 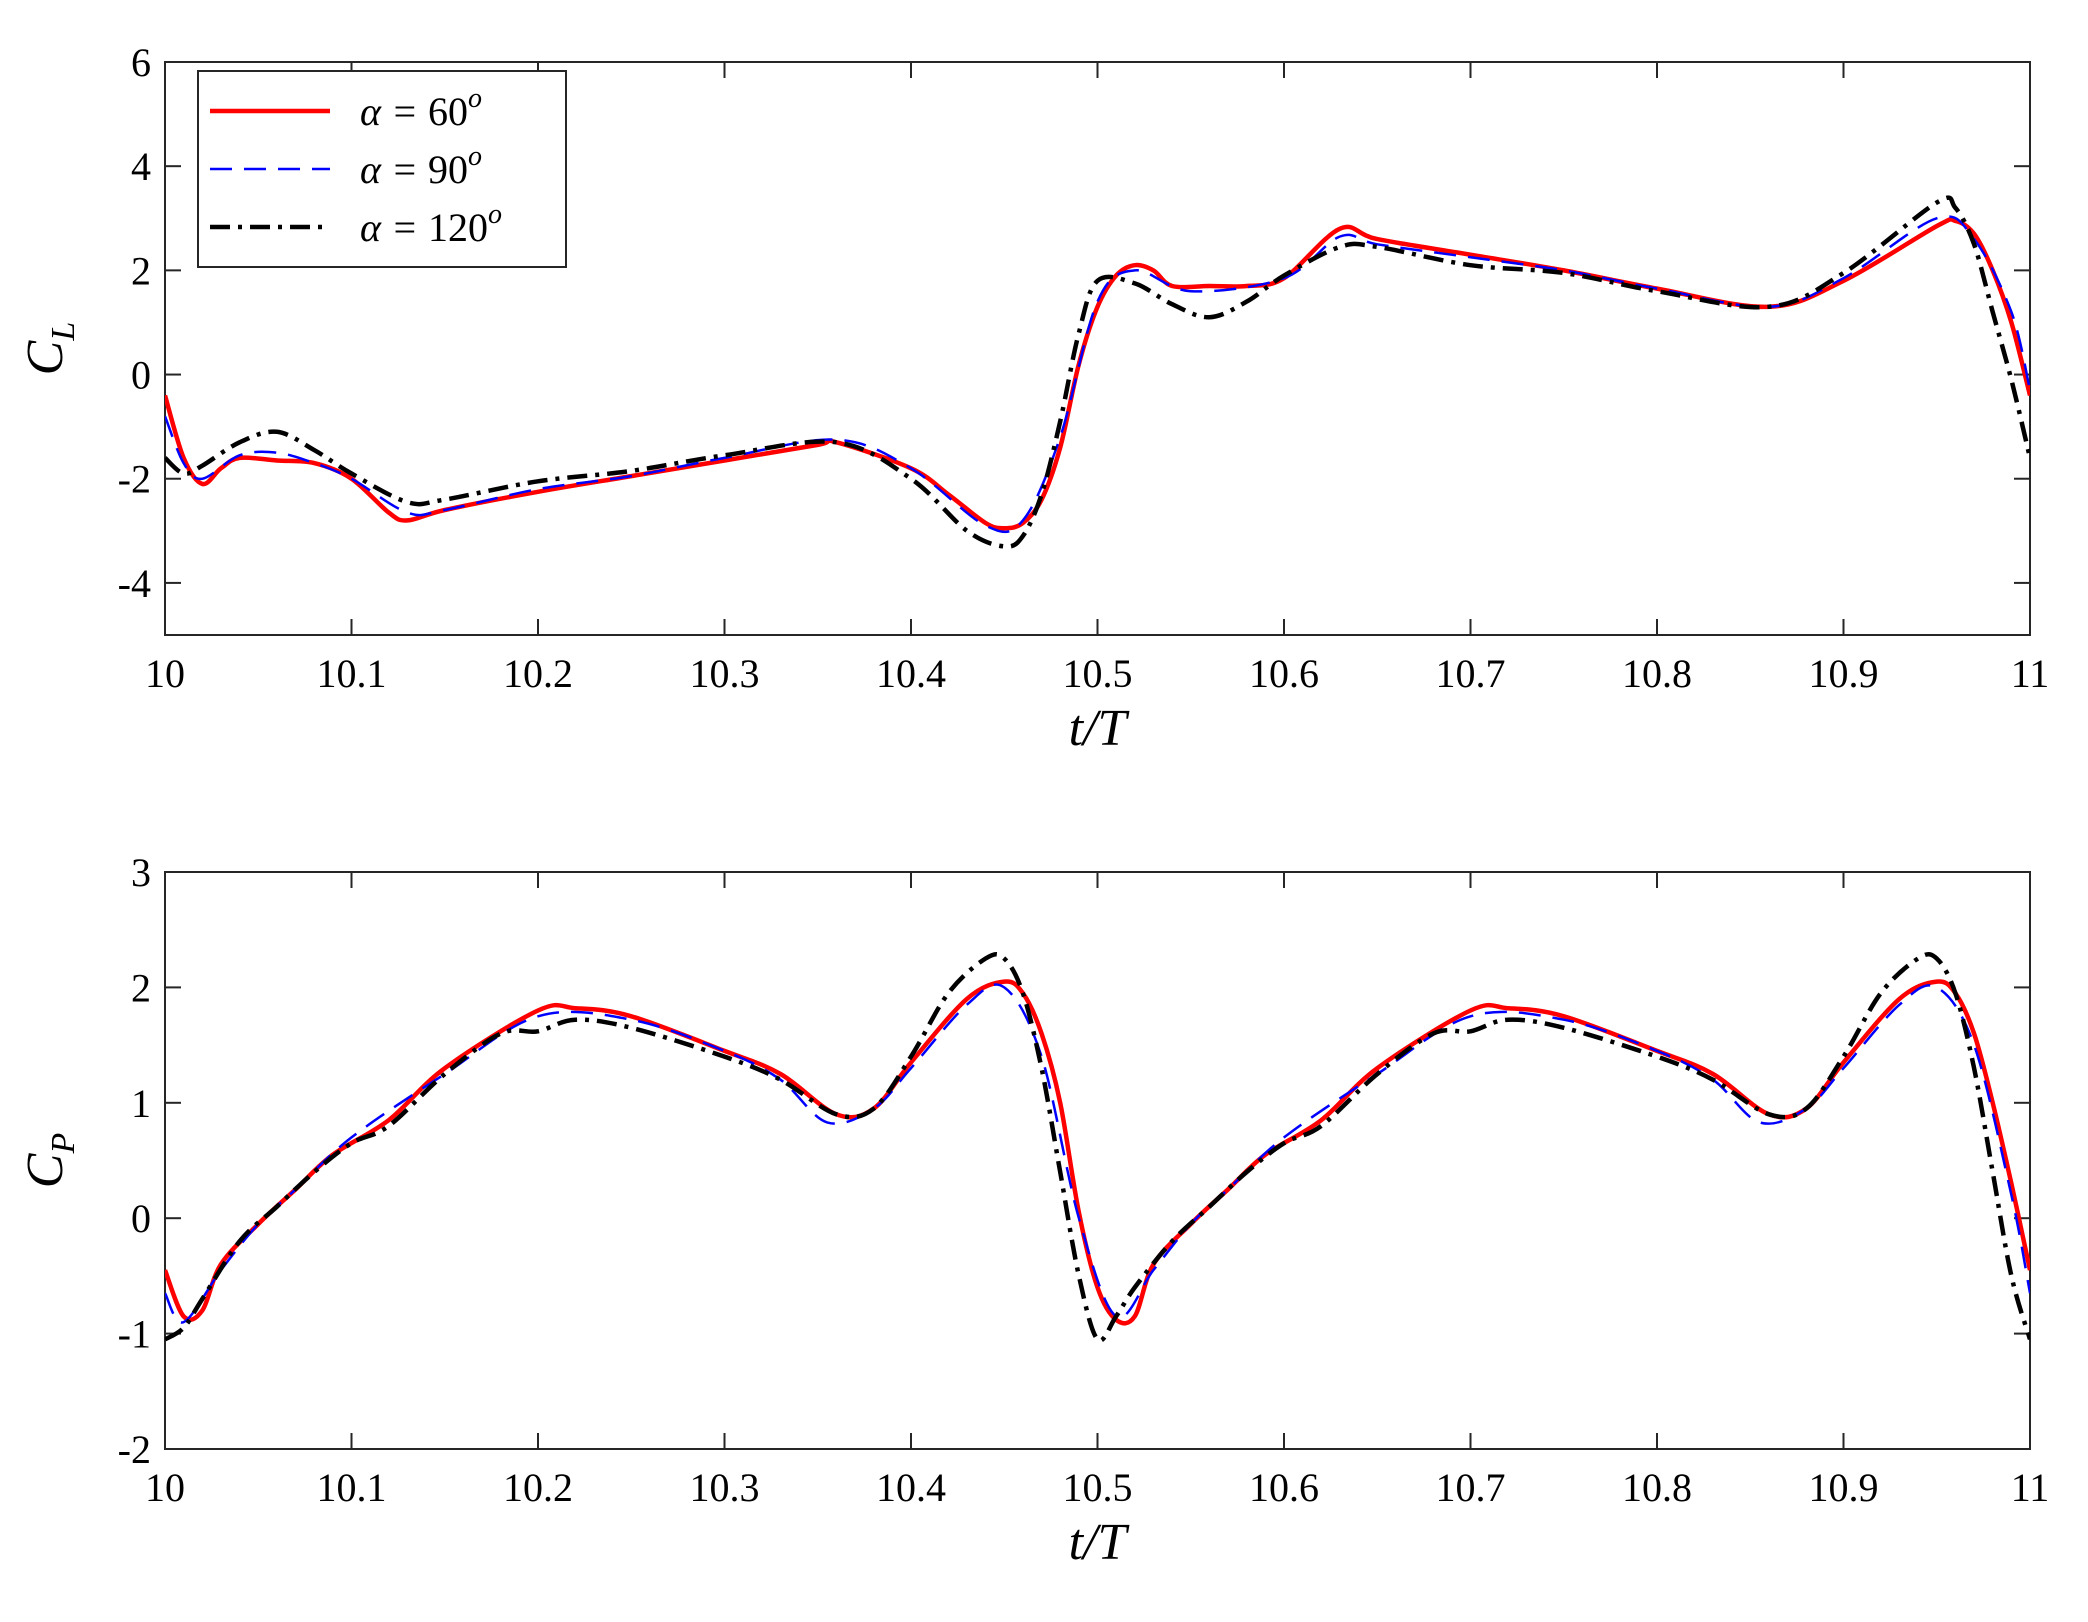 I want to click on legend-label-0: α = 60o, so click(x=421, y=108).